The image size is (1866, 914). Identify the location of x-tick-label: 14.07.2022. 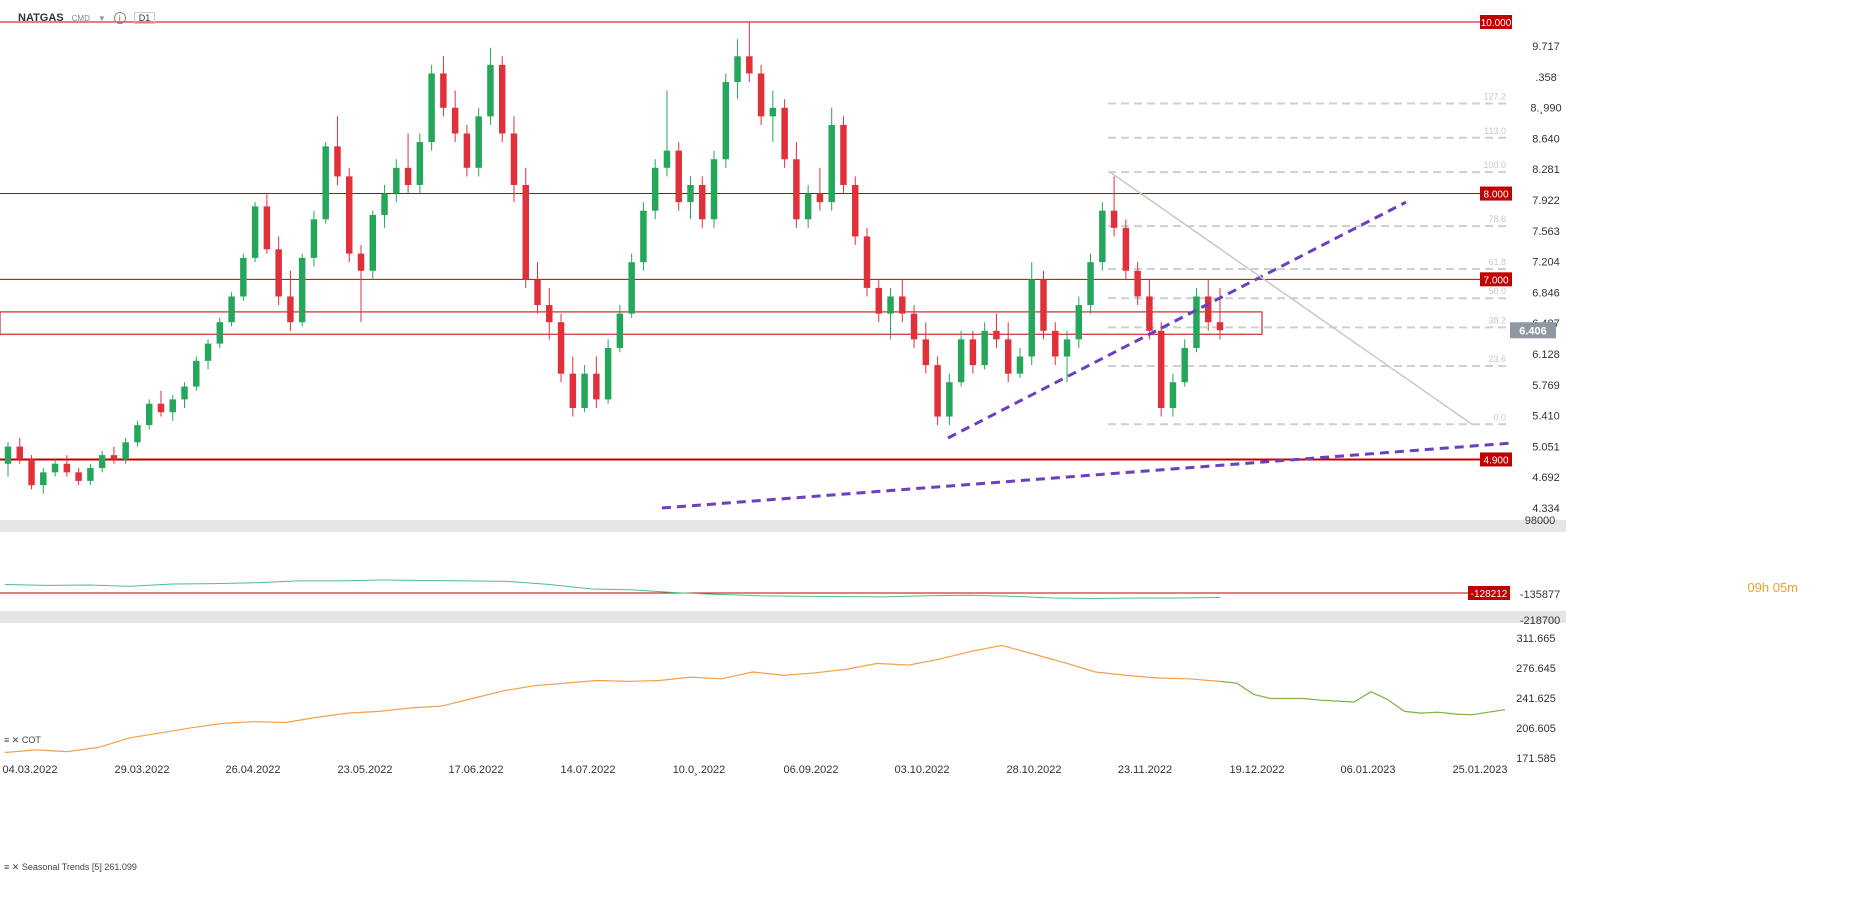
(587, 770).